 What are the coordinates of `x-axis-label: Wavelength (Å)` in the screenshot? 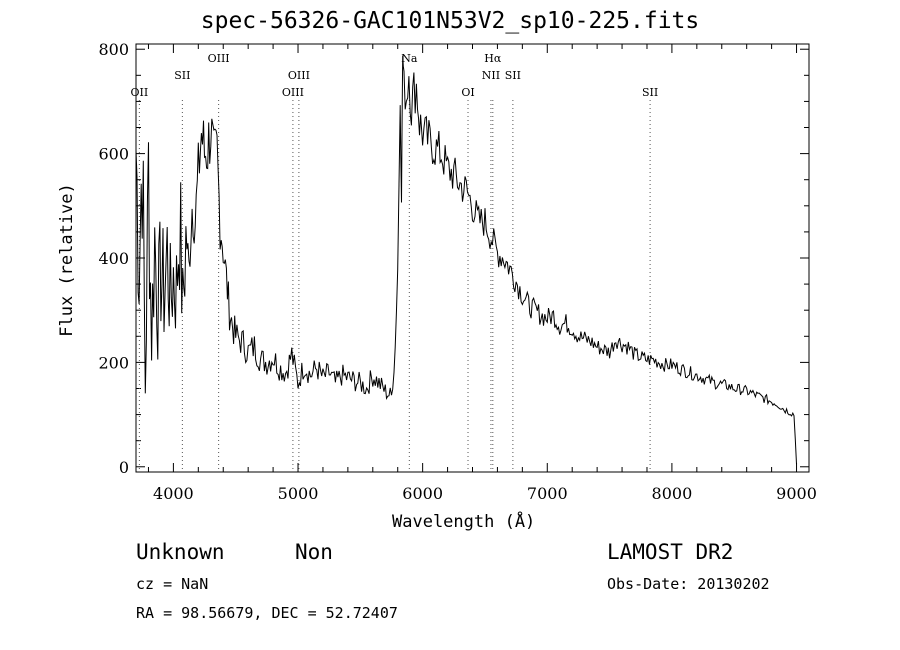 It's located at (464, 522).